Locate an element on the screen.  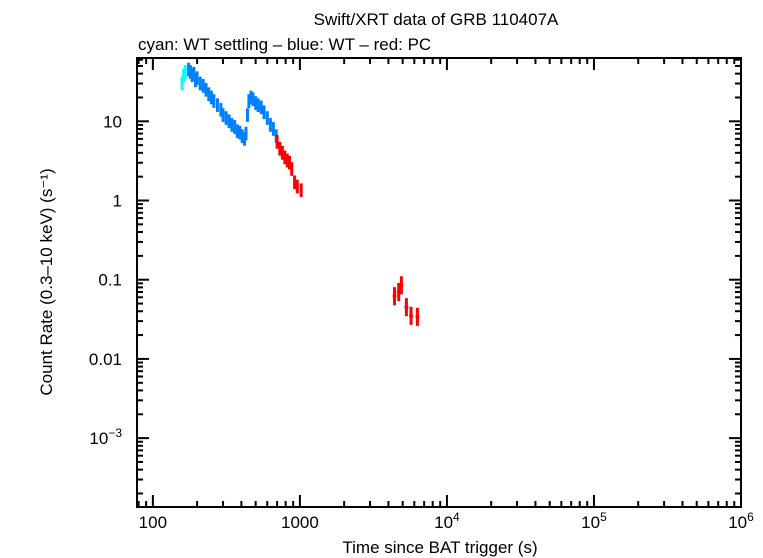
x-tick-label-exponent: 4 is located at coordinates (456, 517).